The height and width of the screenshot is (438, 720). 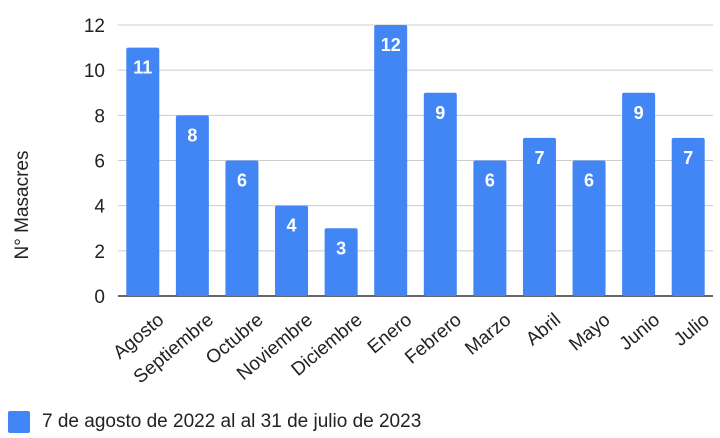 What do you see at coordinates (589, 333) in the screenshot?
I see `x-tick-label: Mayo` at bounding box center [589, 333].